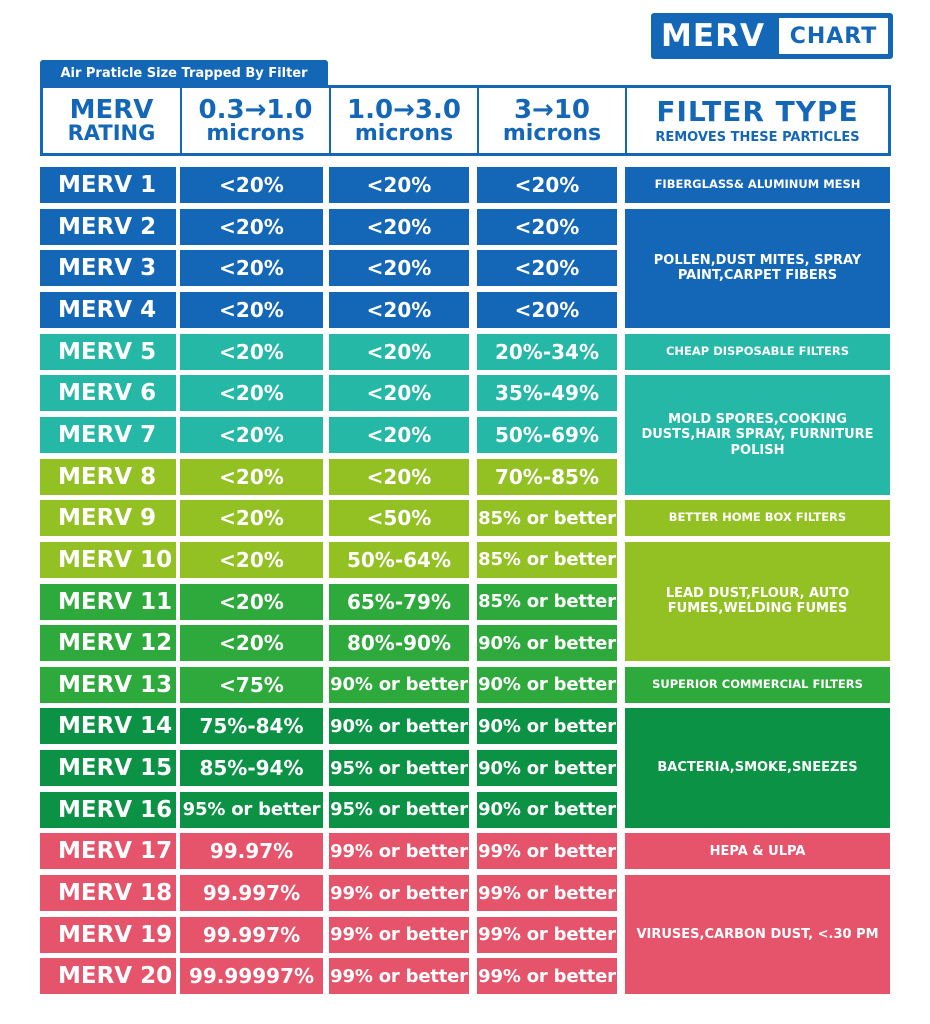 The height and width of the screenshot is (1024, 930). What do you see at coordinates (757, 518) in the screenshot?
I see `filter-type-cell: BETTER HOME BOX FILTERS` at bounding box center [757, 518].